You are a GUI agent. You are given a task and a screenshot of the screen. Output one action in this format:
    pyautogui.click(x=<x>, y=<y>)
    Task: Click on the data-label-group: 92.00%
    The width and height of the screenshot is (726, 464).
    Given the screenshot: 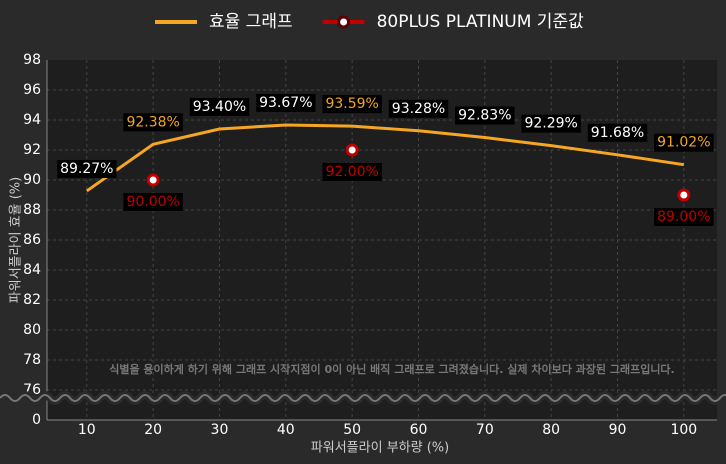 What is the action you would take?
    pyautogui.click(x=352, y=172)
    